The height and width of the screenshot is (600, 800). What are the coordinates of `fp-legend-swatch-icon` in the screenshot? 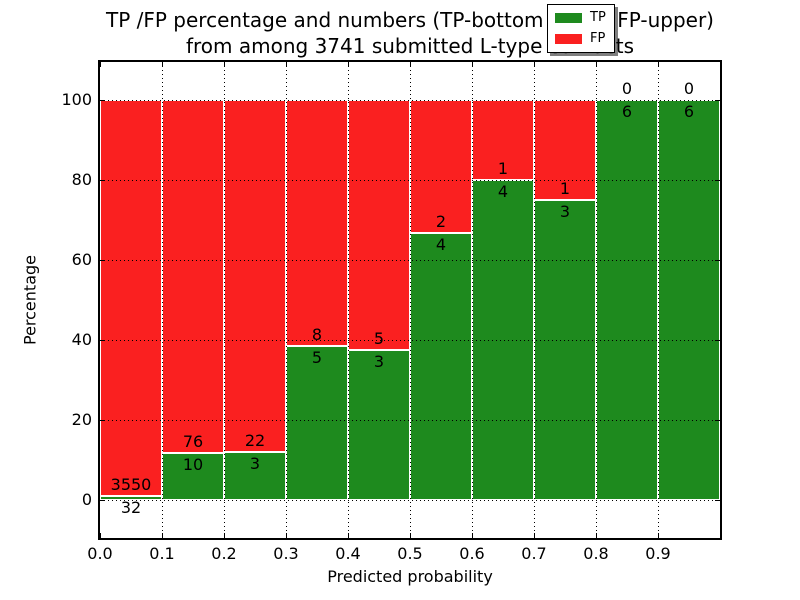 It's located at (568, 39).